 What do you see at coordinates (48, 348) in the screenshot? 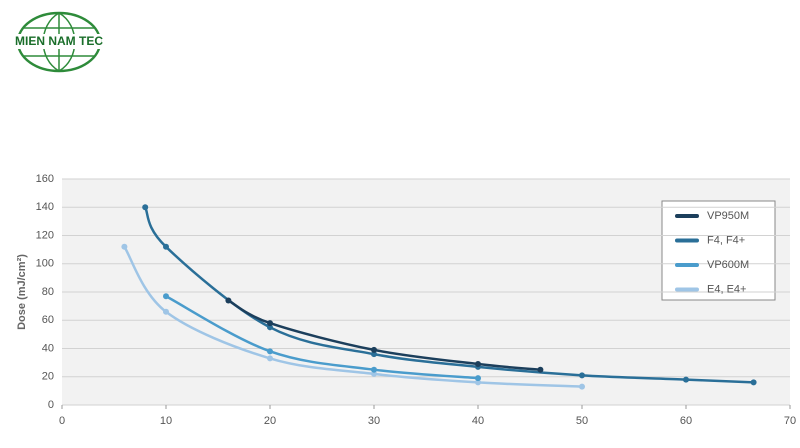
I see `y-tick-label: 40` at bounding box center [48, 348].